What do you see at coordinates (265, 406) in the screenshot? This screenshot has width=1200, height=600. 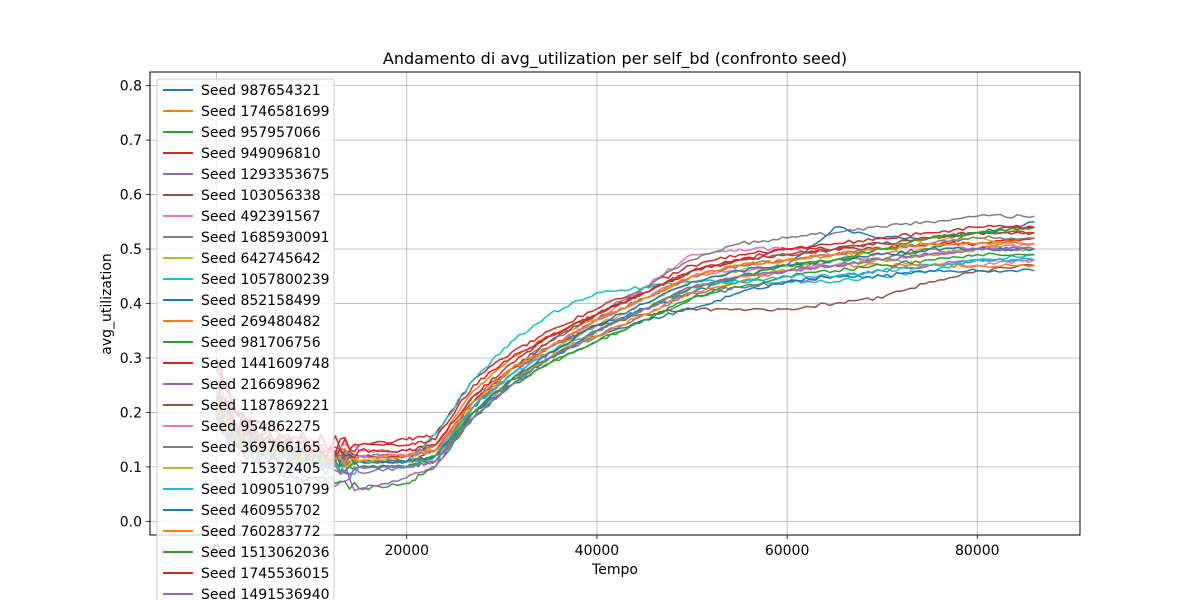 I see `legend-entry: Seed 1187869221` at bounding box center [265, 406].